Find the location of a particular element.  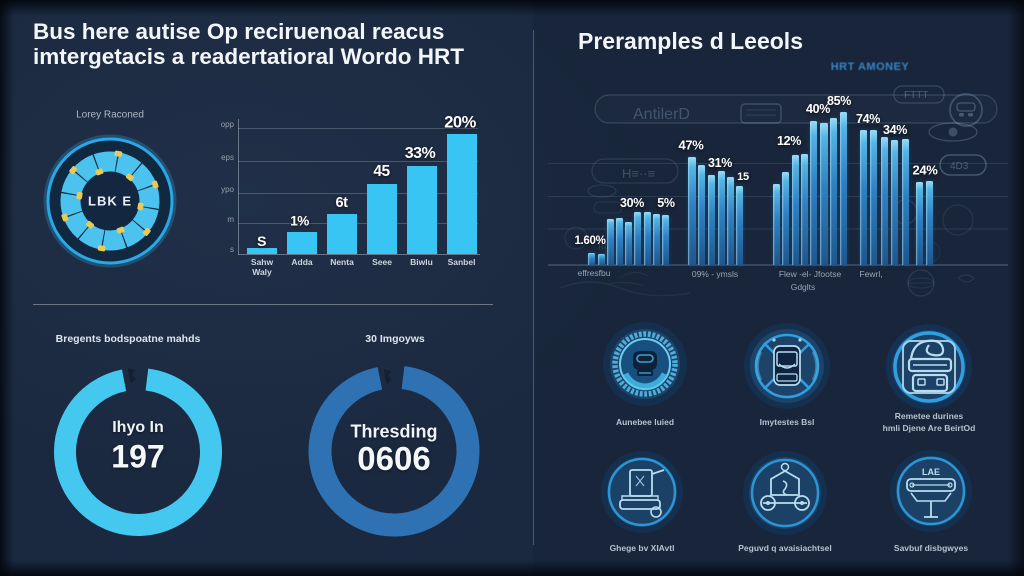

svg-text: H≡··≡ is located at coordinates (638, 173).